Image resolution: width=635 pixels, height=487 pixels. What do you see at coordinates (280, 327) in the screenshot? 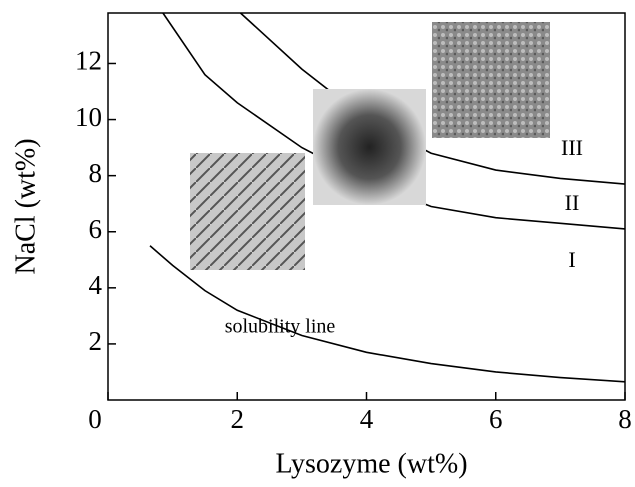
I see `annotation: solubility line` at bounding box center [280, 327].